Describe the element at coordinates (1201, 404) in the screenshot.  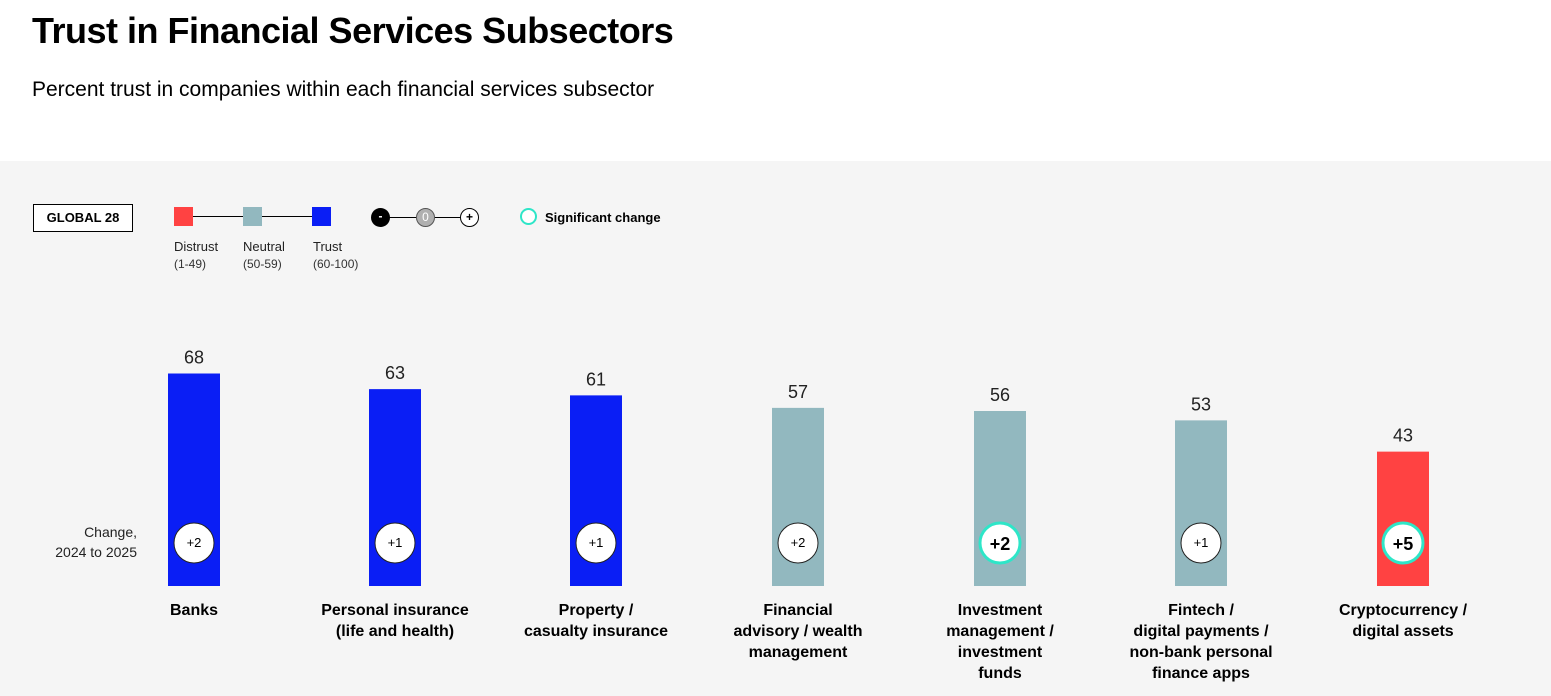
I see `bar-value-label: 53` at that location.